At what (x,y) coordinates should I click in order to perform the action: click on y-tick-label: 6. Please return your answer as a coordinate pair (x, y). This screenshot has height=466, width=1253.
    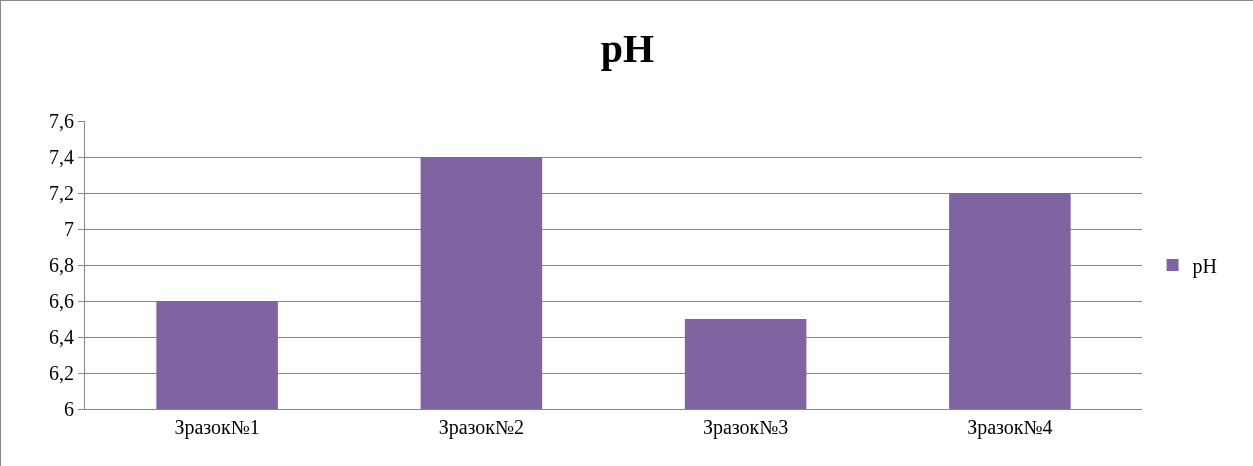
    Looking at the image, I should click on (69, 409).